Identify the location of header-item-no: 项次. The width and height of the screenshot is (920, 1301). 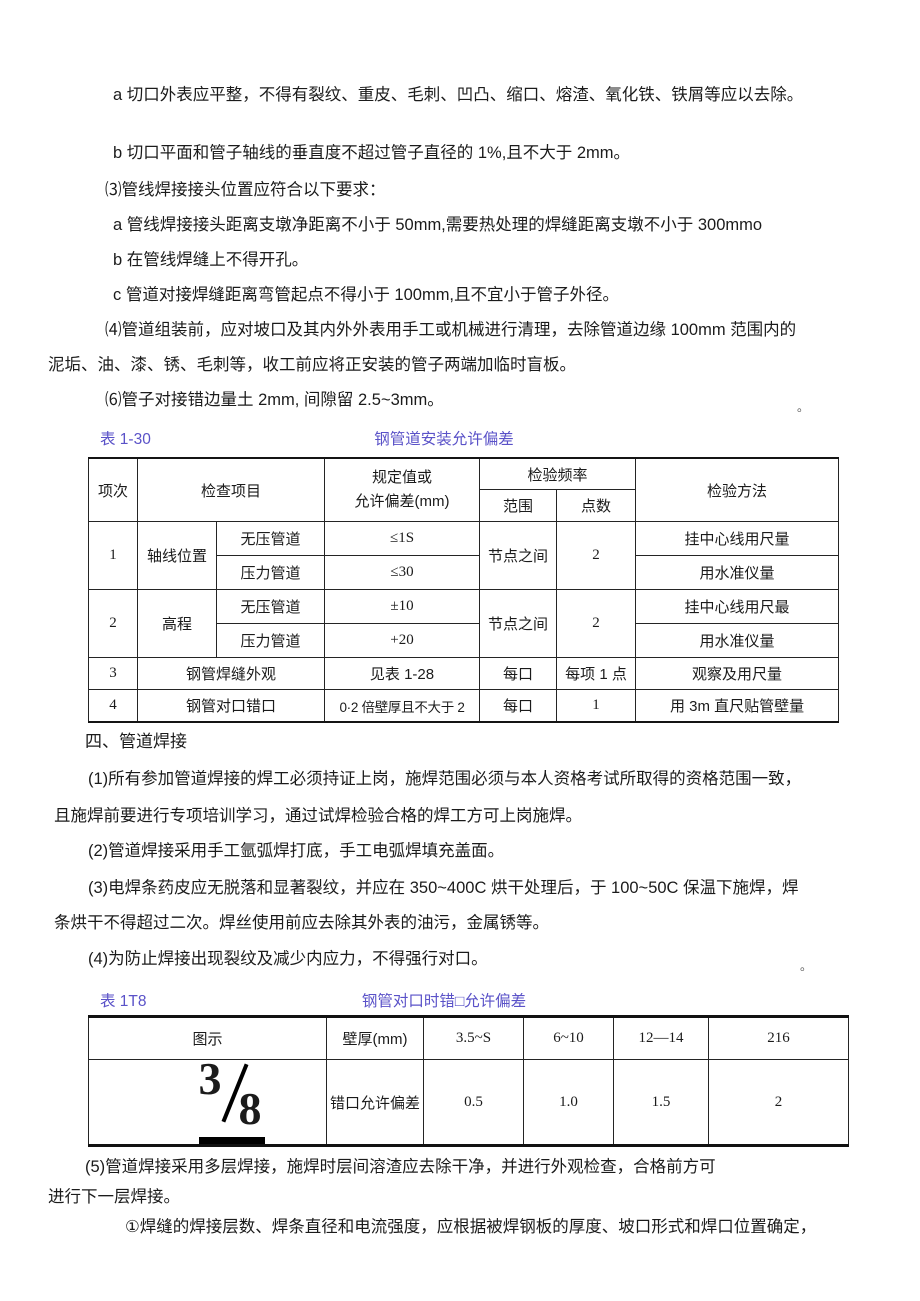
(113, 489).